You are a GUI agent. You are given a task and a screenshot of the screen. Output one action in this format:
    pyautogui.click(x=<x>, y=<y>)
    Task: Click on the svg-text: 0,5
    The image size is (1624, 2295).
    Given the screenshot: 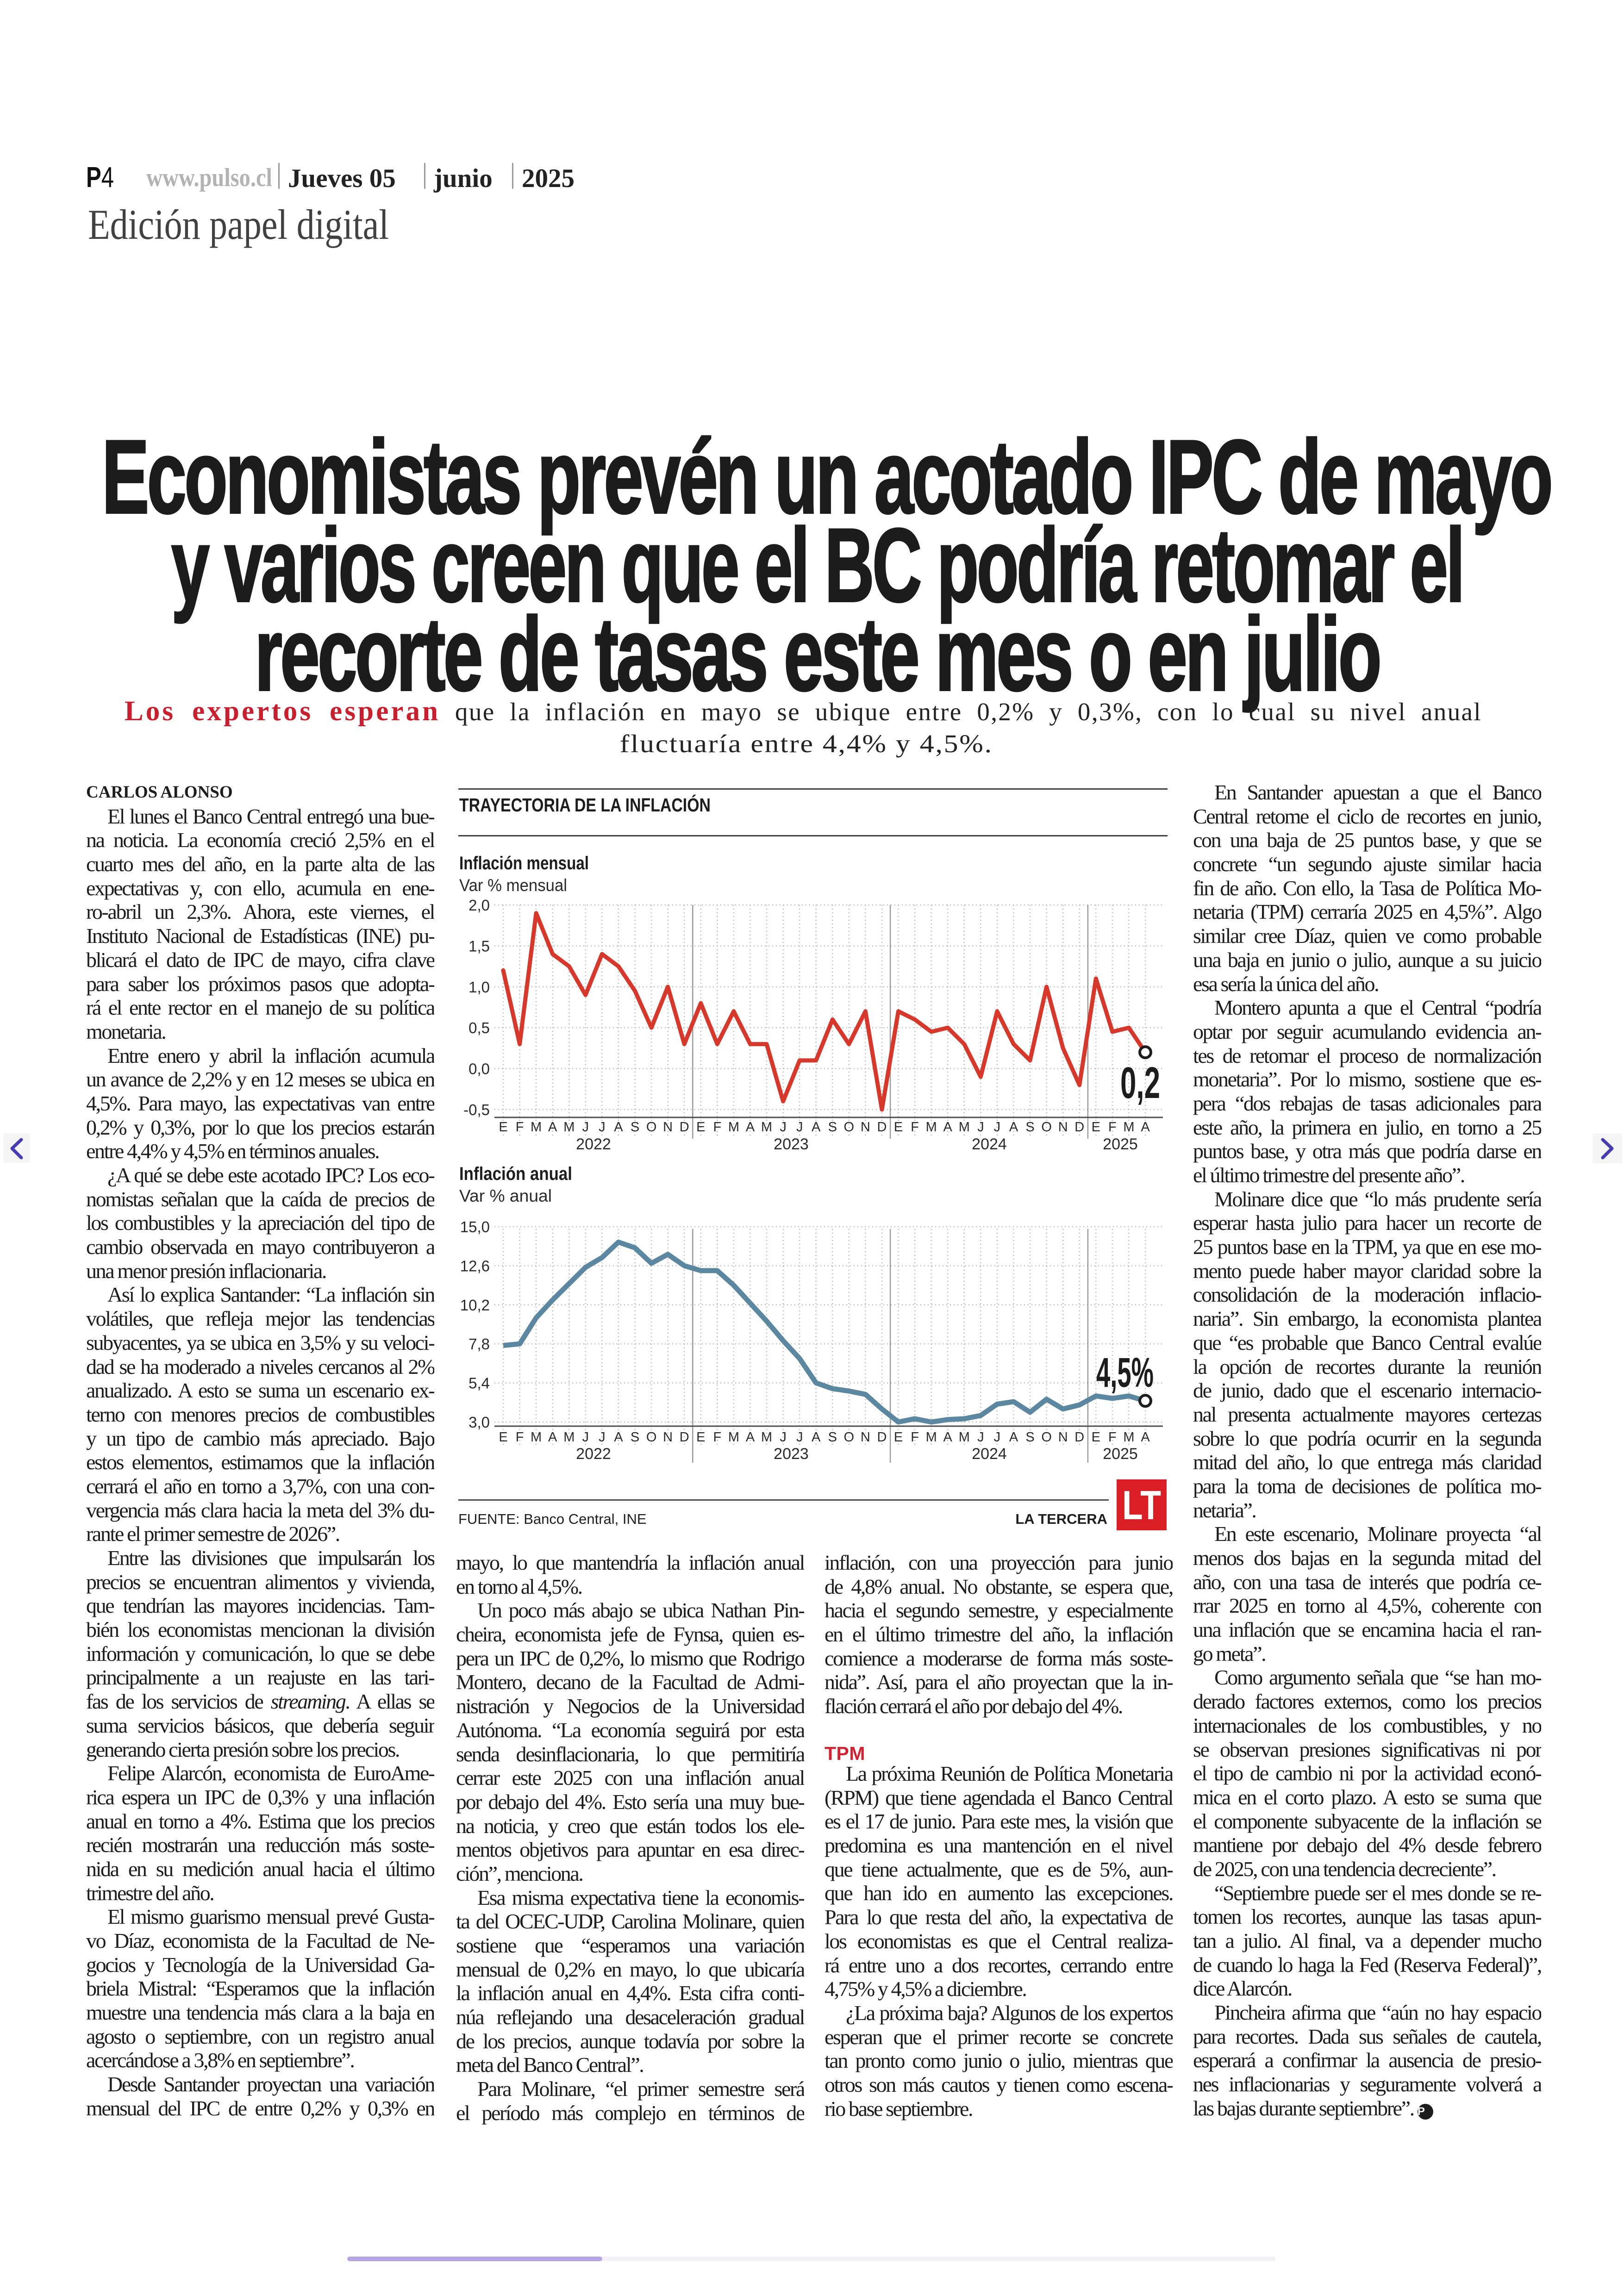 What is the action you would take?
    pyautogui.click(x=479, y=1027)
    